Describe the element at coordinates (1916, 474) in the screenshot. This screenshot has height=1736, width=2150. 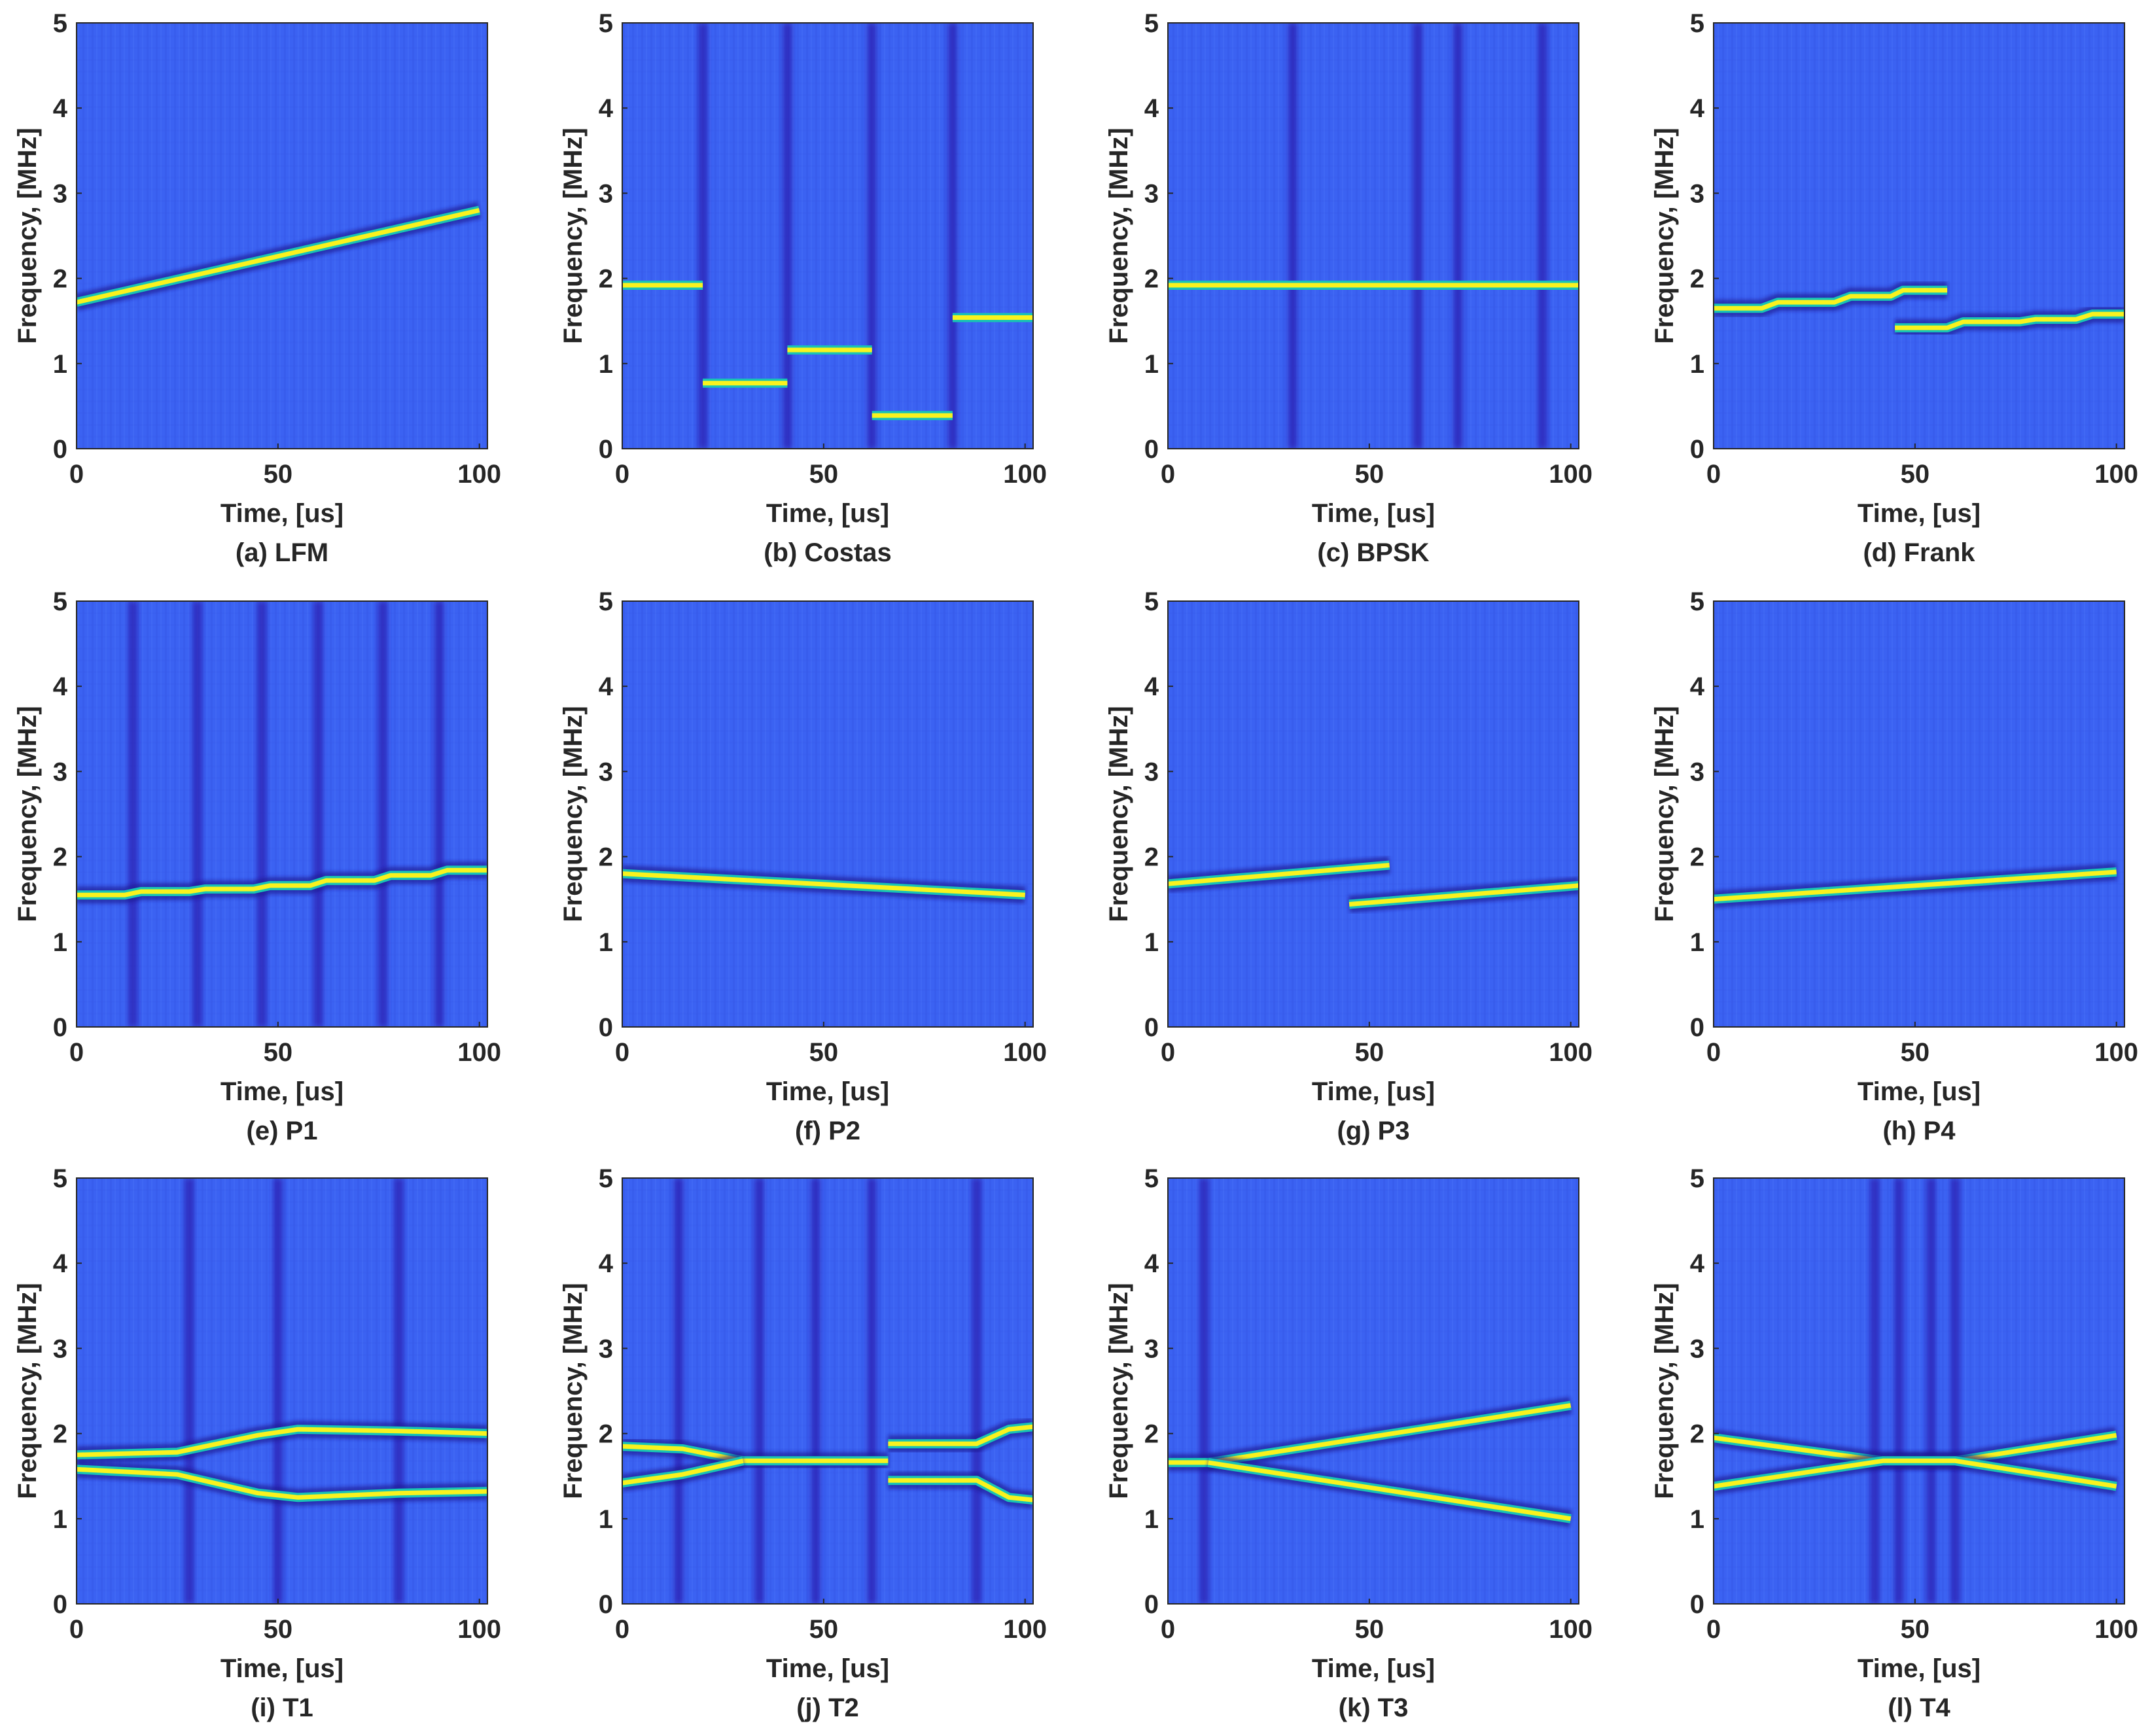
I see `panel-d-xtick-label-1: 50` at that location.